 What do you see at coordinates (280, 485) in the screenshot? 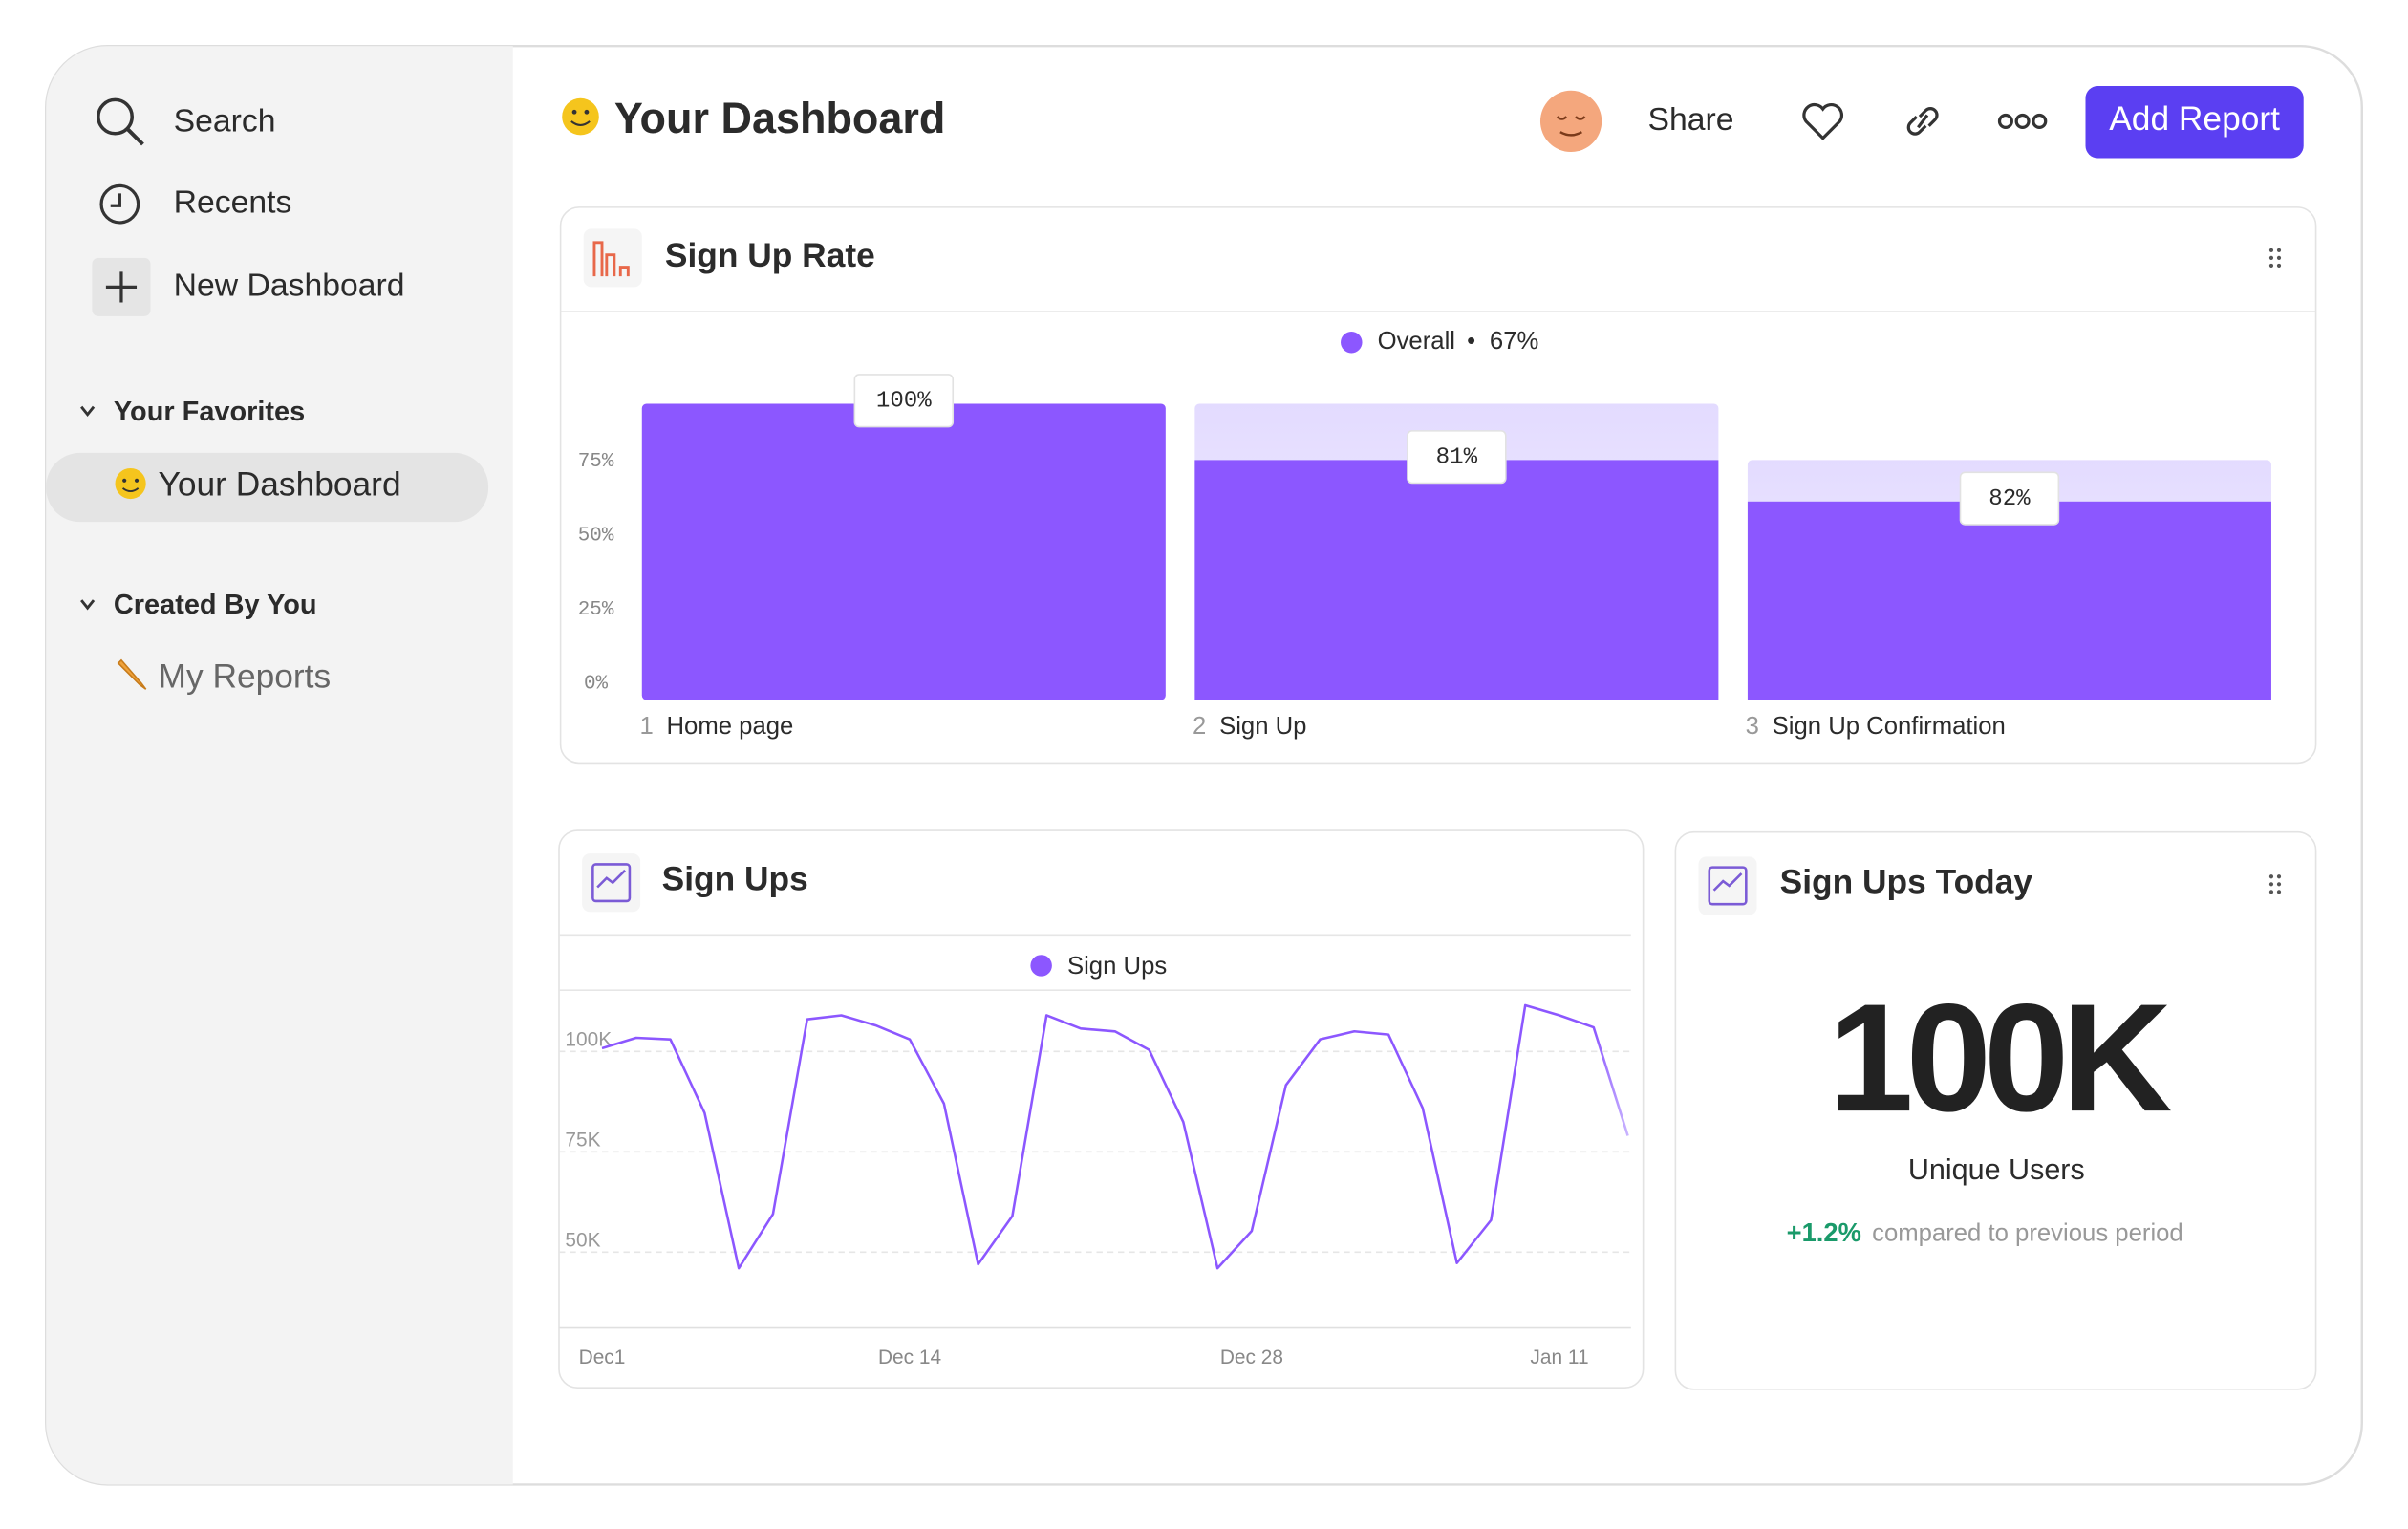
I see `nav-label: Your Dashboard` at bounding box center [280, 485].